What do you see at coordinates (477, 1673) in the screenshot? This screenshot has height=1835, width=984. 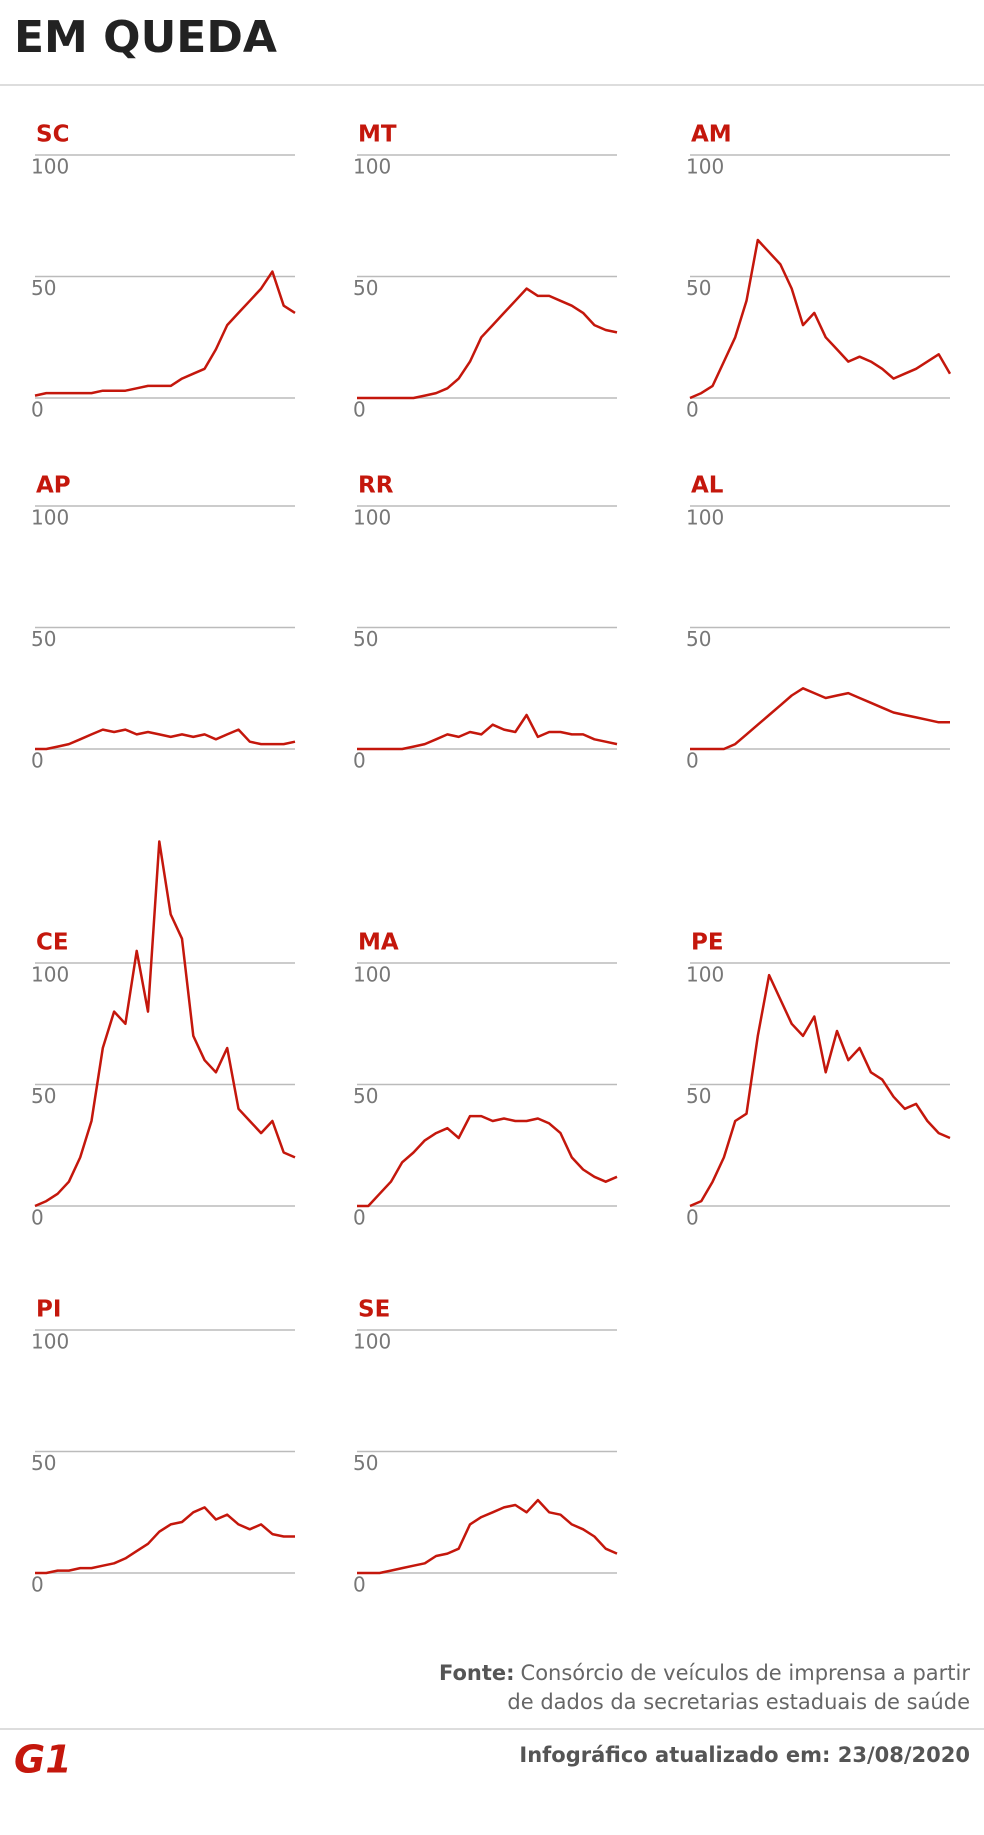 I see `source-label: Fonte:` at bounding box center [477, 1673].